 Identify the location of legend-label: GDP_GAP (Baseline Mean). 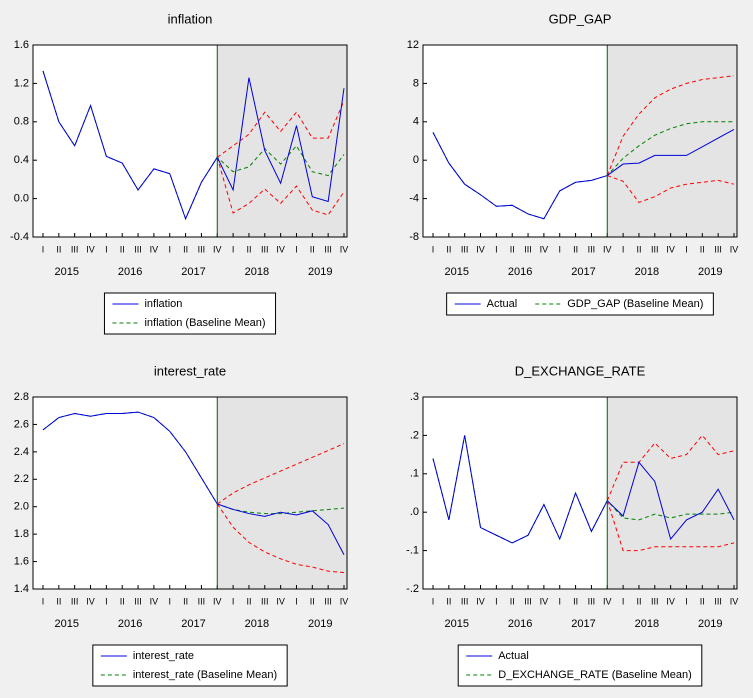
(635, 304).